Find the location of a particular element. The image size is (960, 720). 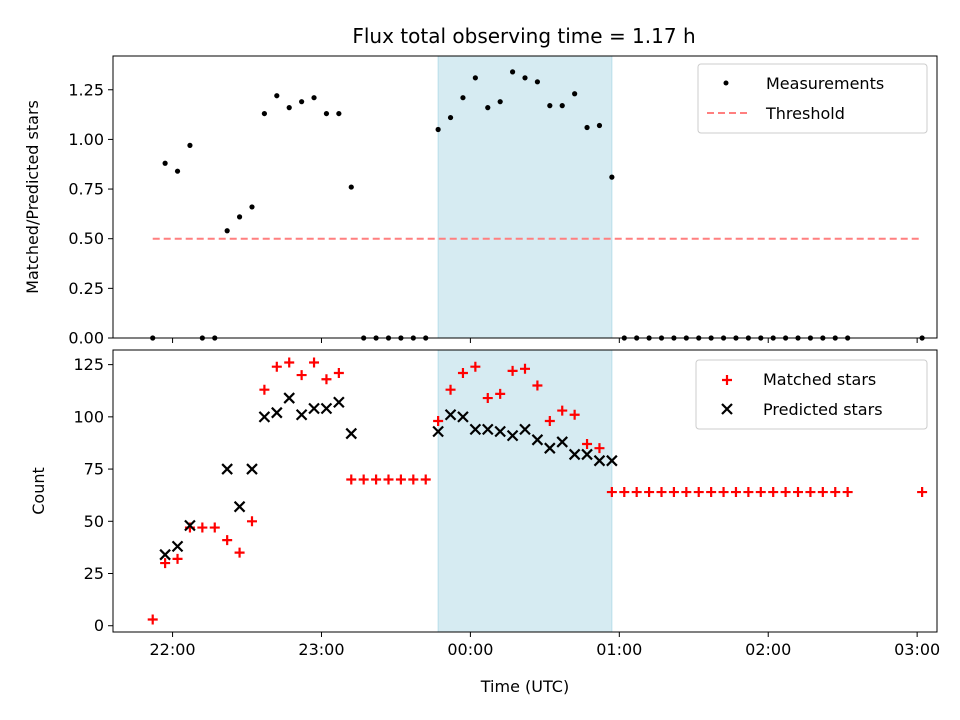

bottom-highlight-span is located at coordinates (525, 491).